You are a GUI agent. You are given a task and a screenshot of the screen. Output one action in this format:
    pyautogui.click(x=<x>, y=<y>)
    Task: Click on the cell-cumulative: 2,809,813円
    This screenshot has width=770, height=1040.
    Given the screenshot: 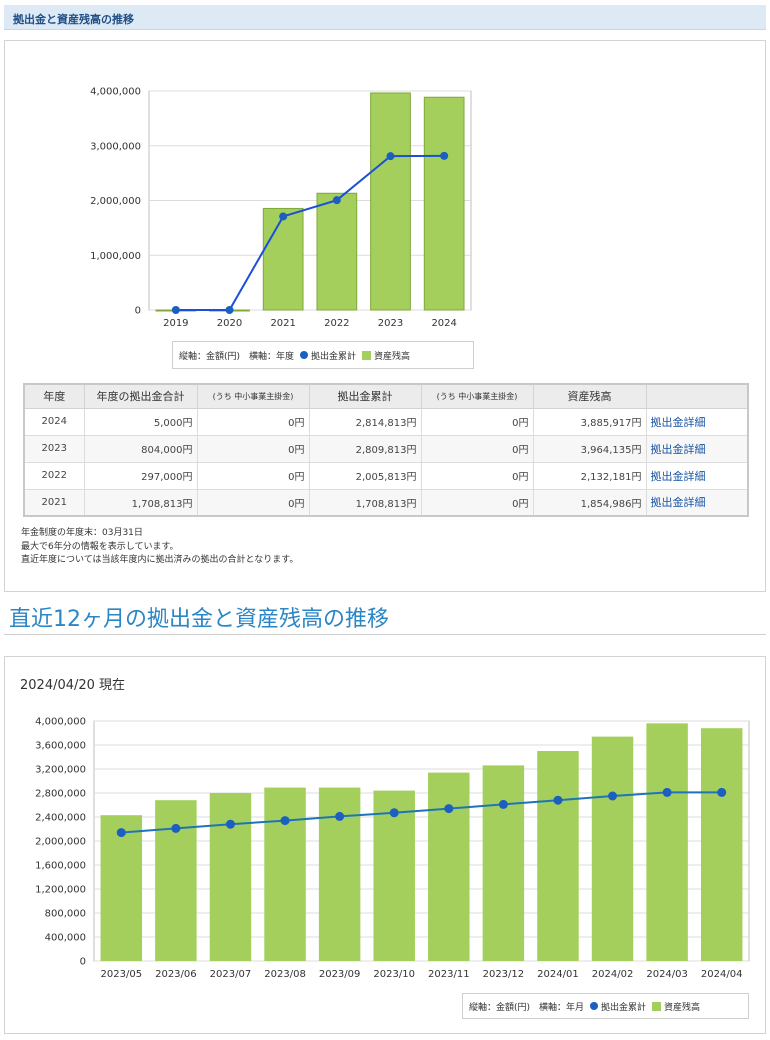 What is the action you would take?
    pyautogui.click(x=365, y=448)
    